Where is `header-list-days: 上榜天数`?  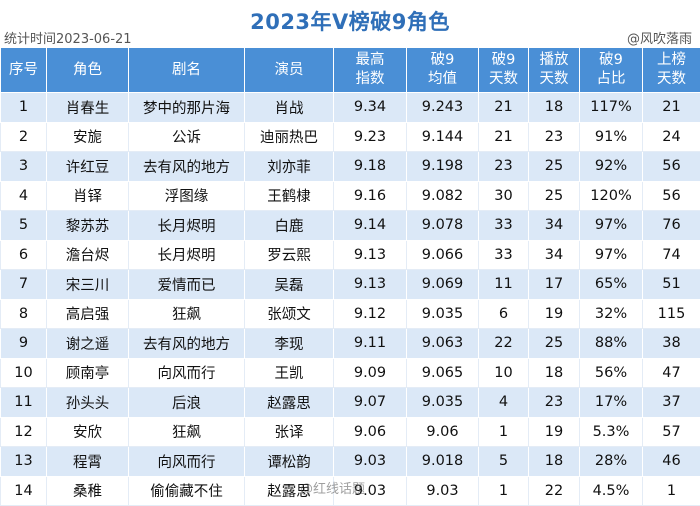 header-list-days: 上榜天数 is located at coordinates (671, 70).